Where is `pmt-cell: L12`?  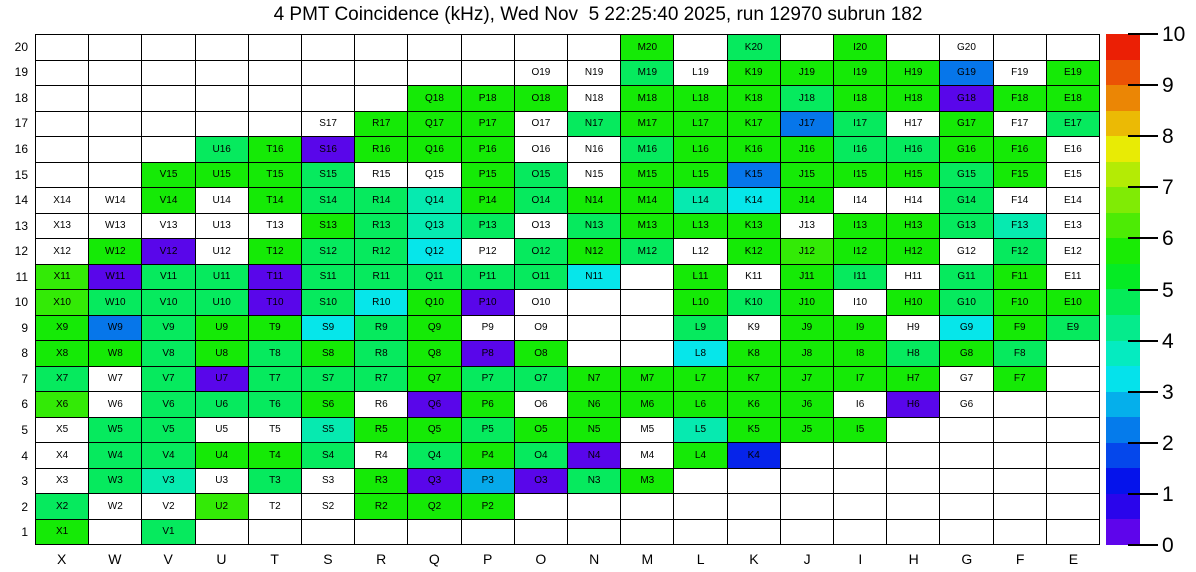 pmt-cell: L12 is located at coordinates (701, 252).